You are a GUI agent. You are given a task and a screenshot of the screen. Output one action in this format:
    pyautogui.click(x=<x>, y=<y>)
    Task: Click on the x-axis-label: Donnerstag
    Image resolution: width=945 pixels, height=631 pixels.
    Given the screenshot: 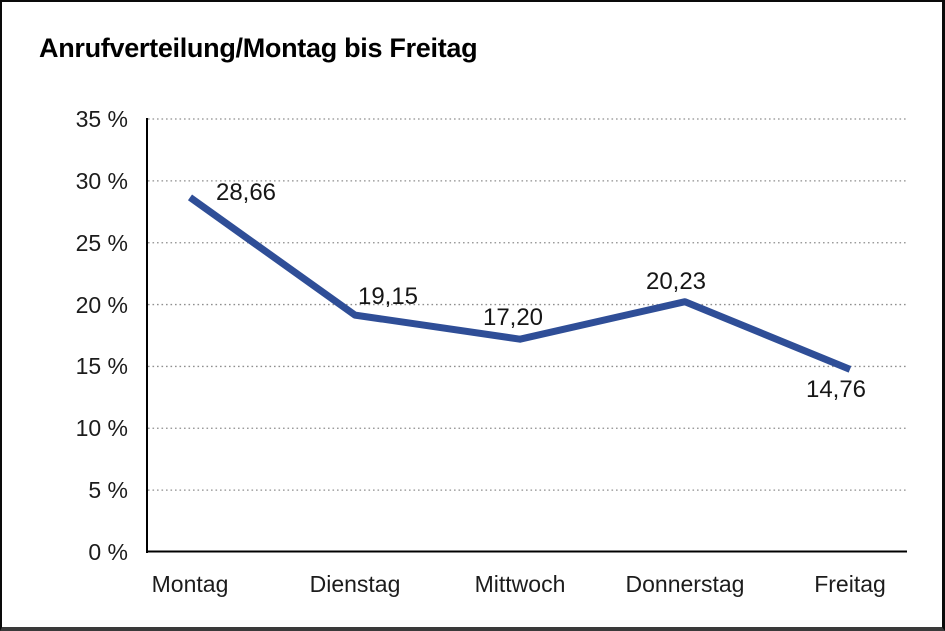 What is the action you would take?
    pyautogui.click(x=685, y=584)
    